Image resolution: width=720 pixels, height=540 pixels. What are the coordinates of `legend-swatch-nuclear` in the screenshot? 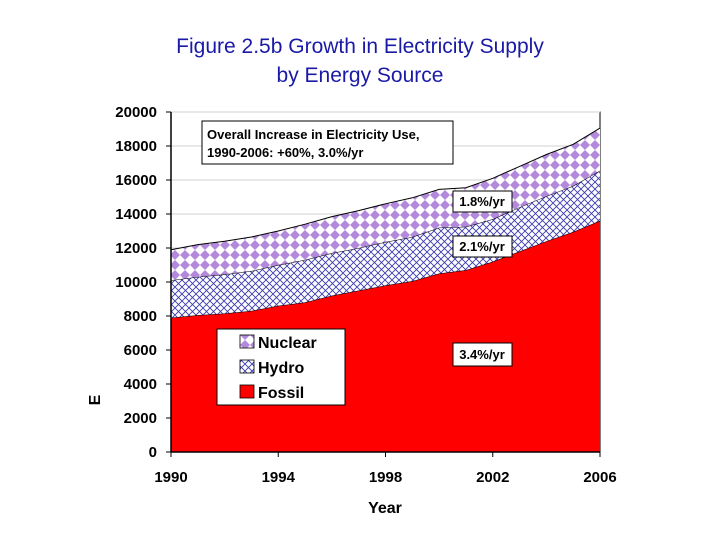 It's located at (247, 341).